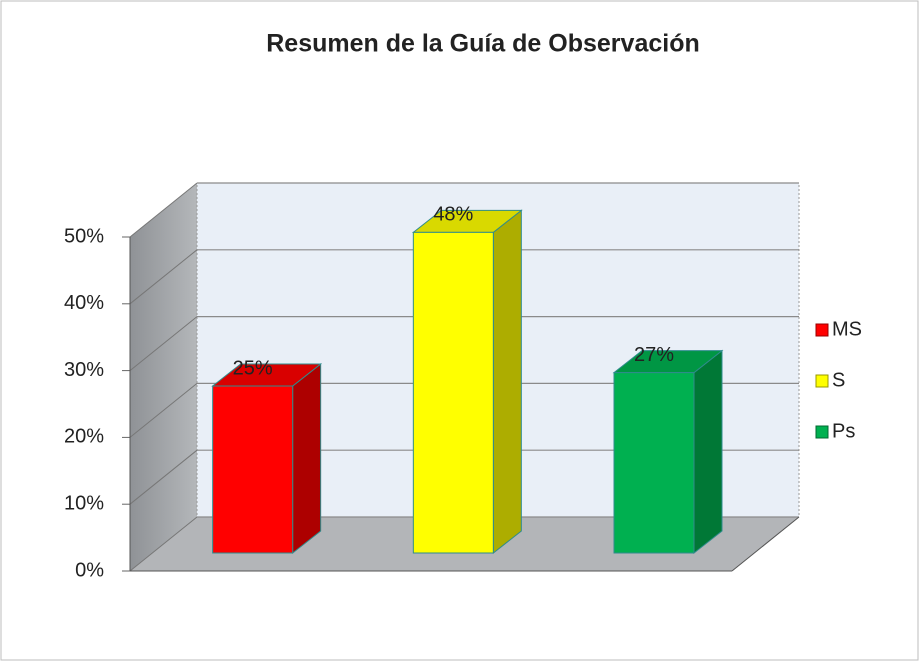 The image size is (920, 662). I want to click on y-tick-label: 50%, so click(84, 236).